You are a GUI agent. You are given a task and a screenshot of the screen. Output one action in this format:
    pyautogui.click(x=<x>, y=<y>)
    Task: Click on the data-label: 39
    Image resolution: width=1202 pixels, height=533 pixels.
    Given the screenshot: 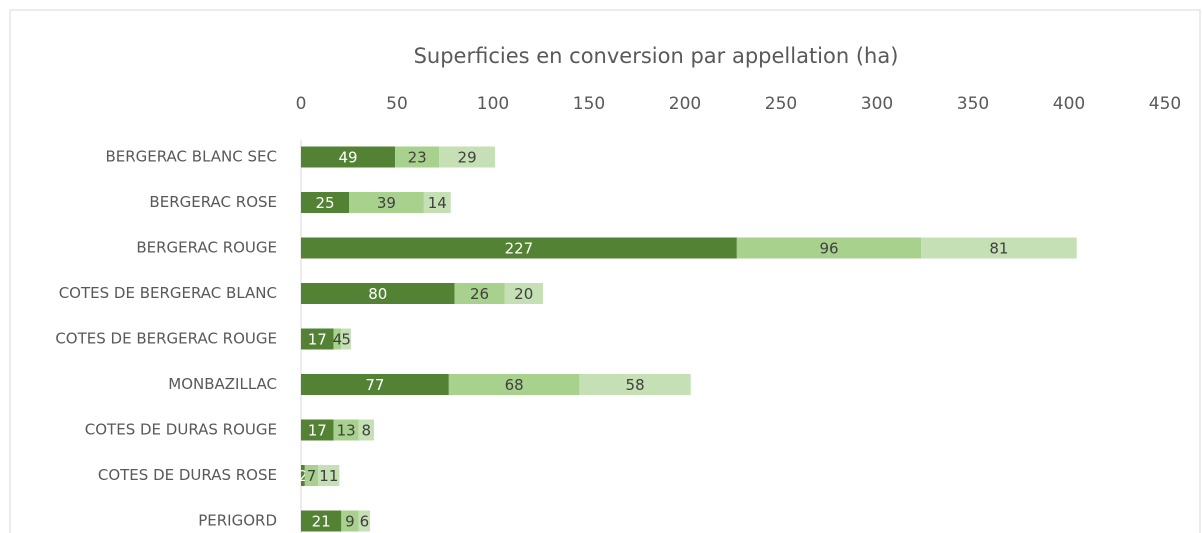 What is the action you would take?
    pyautogui.click(x=386, y=203)
    